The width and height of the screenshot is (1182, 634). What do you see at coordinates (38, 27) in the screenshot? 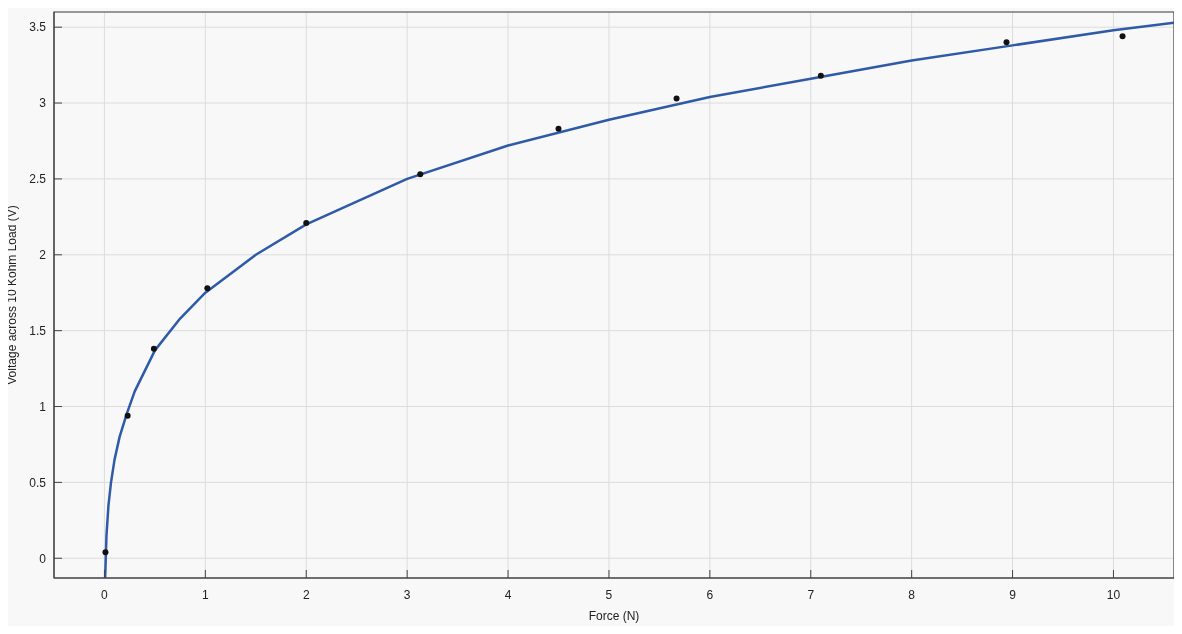
I see `y-tick-label: 3.5` at bounding box center [38, 27].